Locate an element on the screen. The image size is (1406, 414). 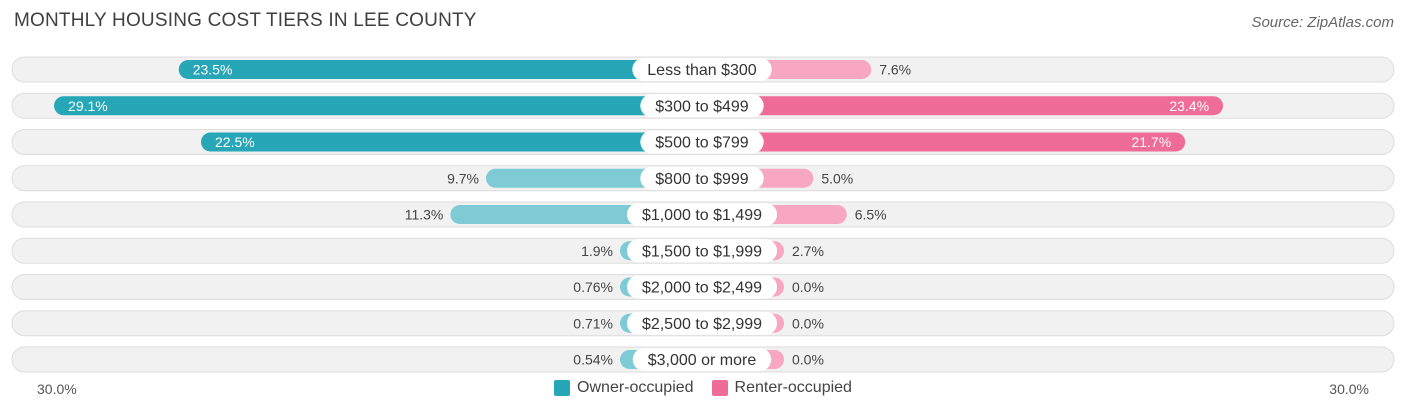
source-note: Source: ZipAtlas.com is located at coordinates (1322, 22).